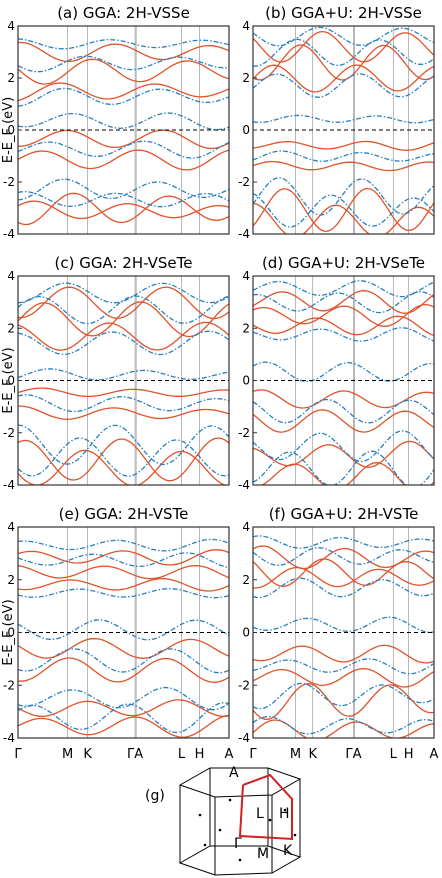 This screenshot has width=442, height=878. I want to click on bz-point-label: Γ, so click(238, 844).